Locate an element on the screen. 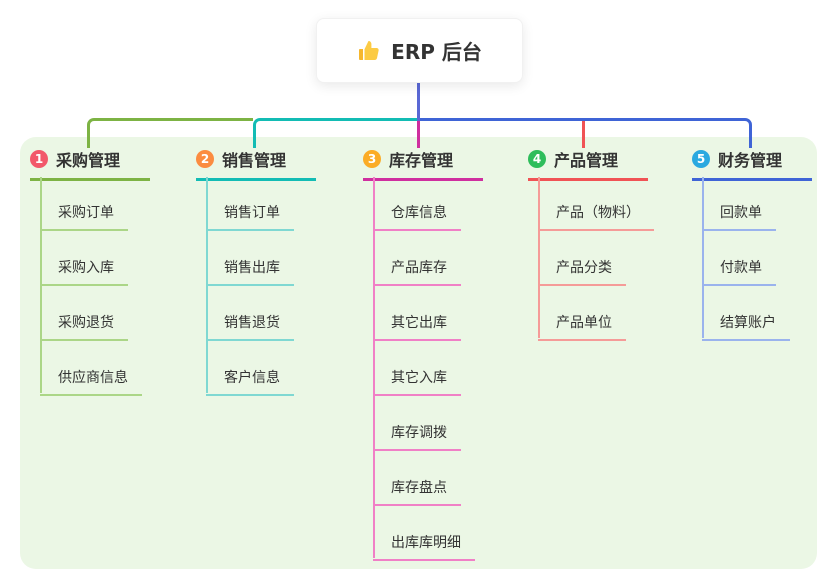 This screenshot has width=839, height=588. branch-header-finance: 5 财务管理 is located at coordinates (752, 164).